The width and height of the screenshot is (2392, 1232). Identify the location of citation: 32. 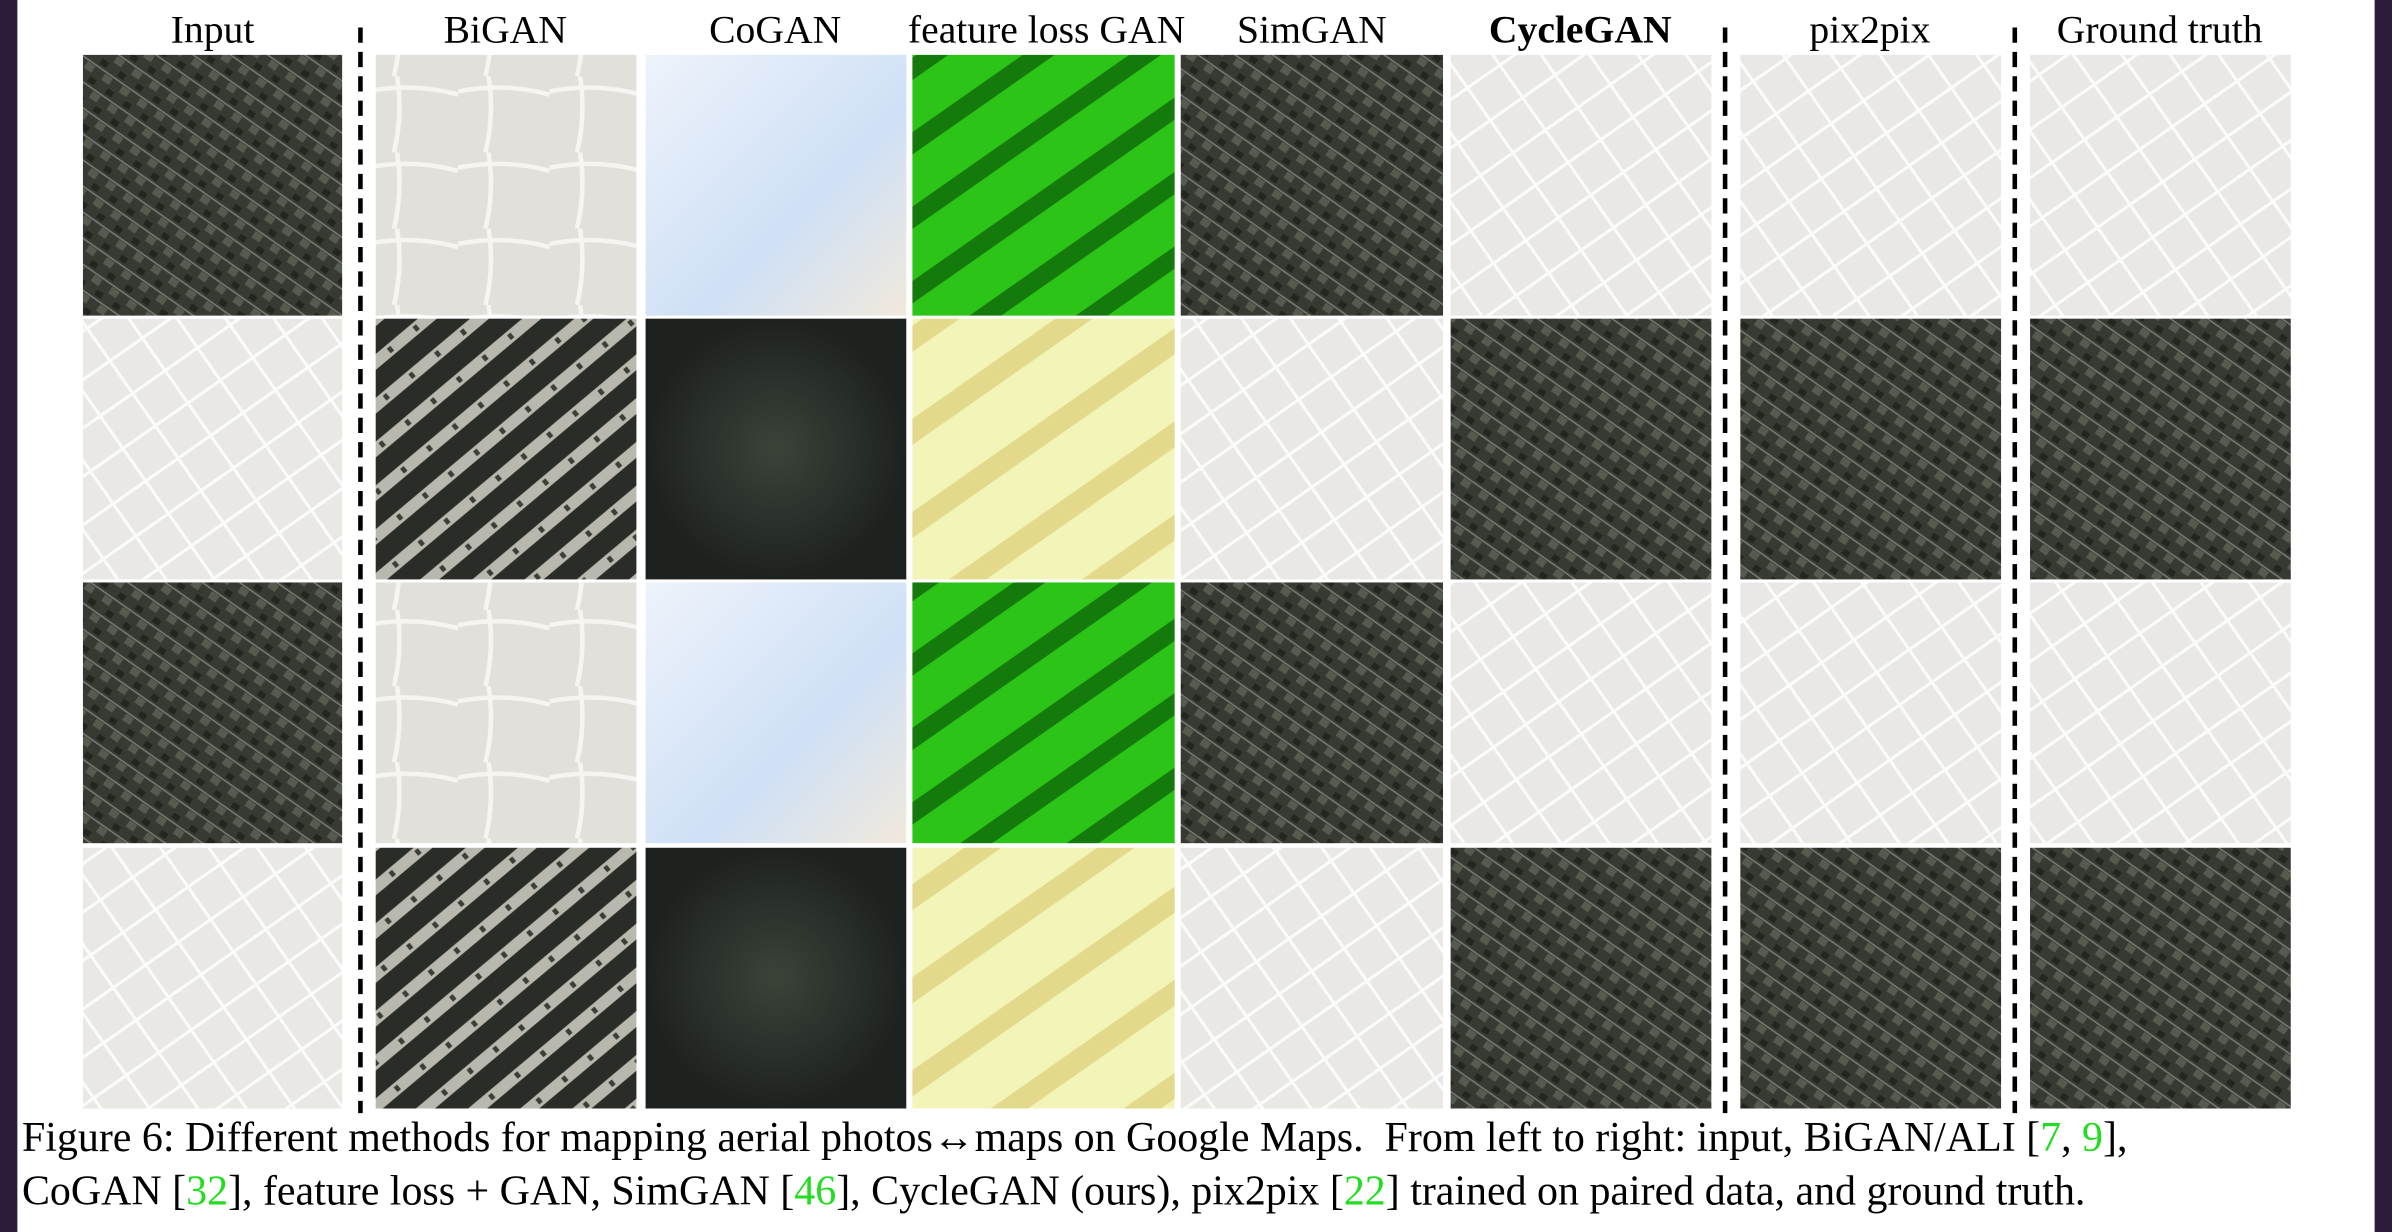
(207, 1192).